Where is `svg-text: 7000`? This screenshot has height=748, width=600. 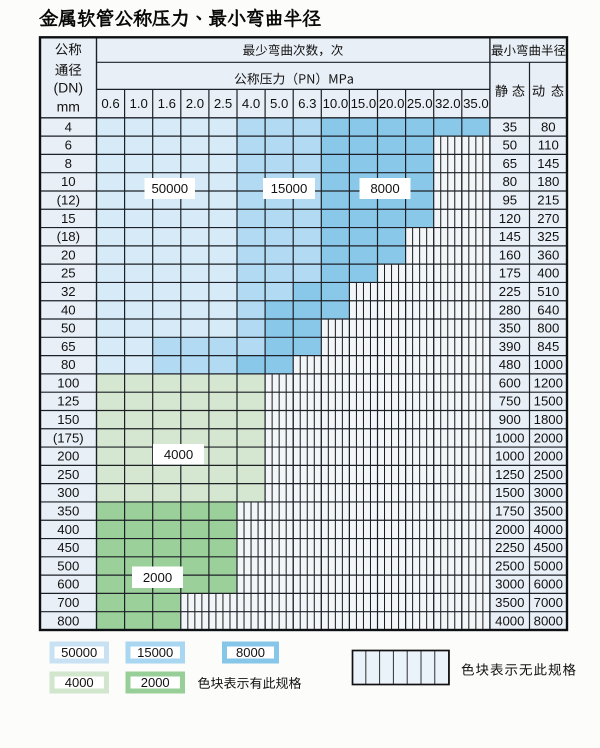 svg-text: 7000 is located at coordinates (548, 602).